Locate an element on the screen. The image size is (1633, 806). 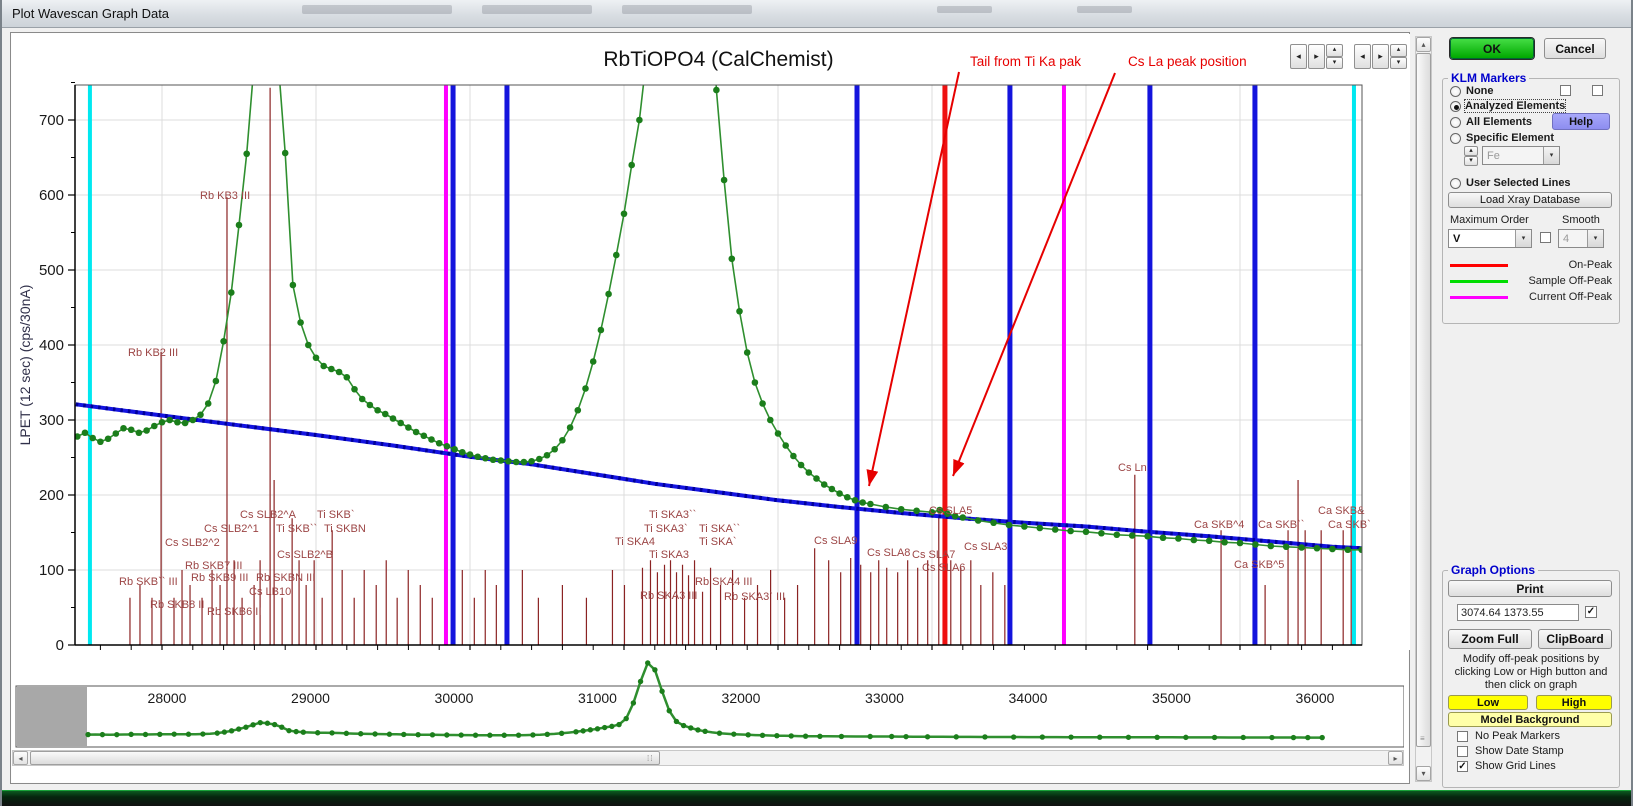
ok-button: OK is located at coordinates (1492, 48).